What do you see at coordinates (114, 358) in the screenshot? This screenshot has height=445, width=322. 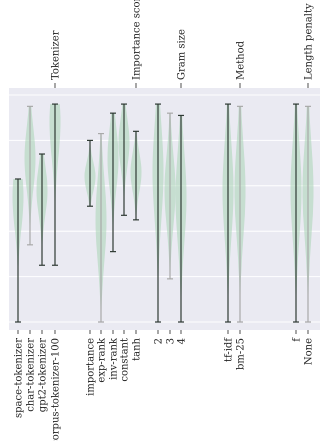 I see `tick-label-1-2: inv-rank` at bounding box center [114, 358].